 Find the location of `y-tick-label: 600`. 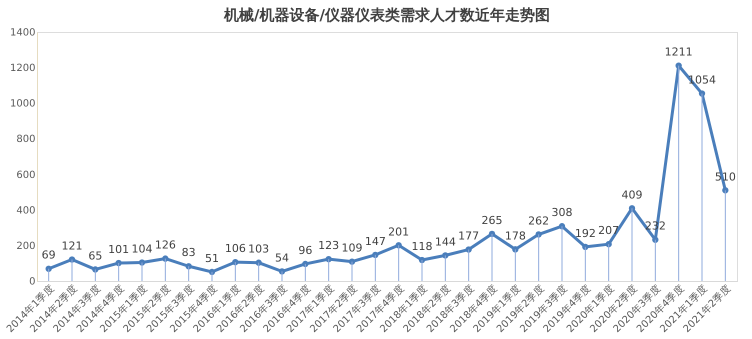

y-tick-label: 600 is located at coordinates (26, 175).